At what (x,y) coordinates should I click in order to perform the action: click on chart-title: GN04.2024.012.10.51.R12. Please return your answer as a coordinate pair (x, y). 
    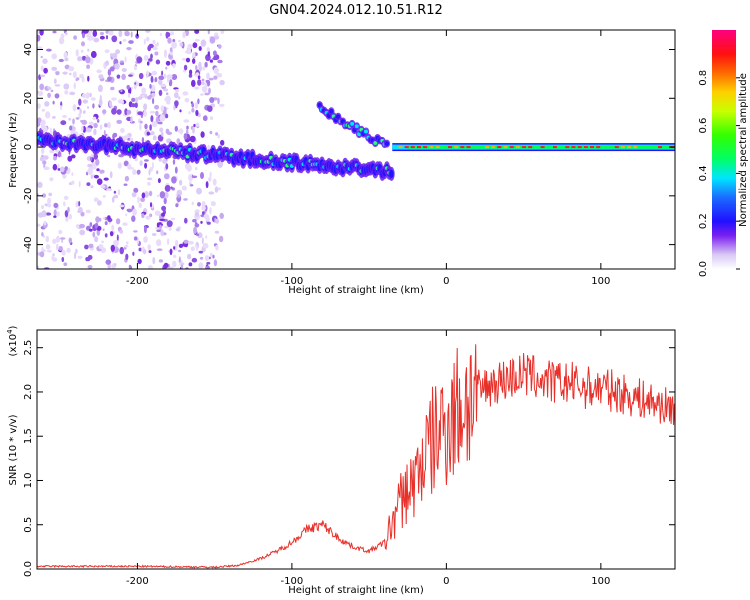
    Looking at the image, I should click on (356, 10).